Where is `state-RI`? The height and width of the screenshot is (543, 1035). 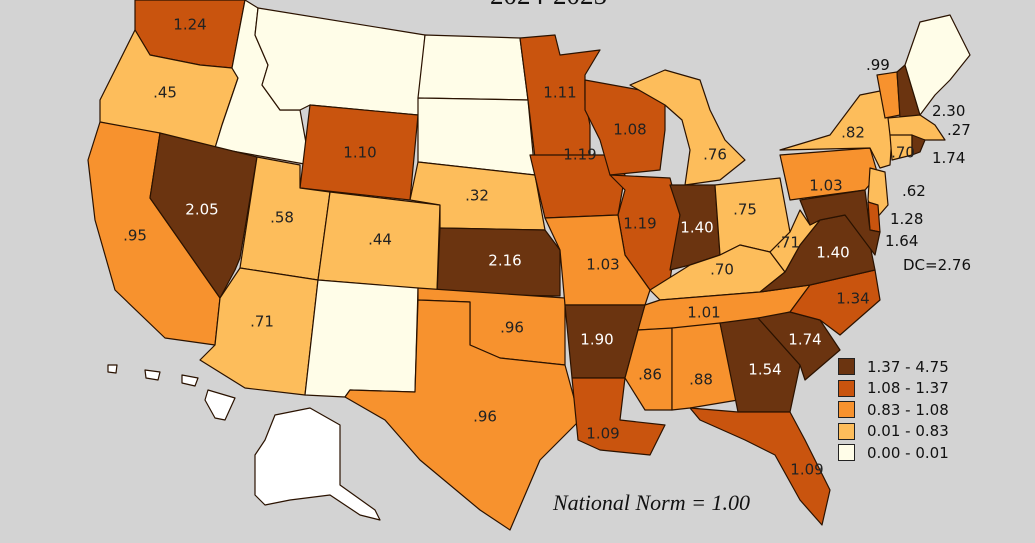
state-RI is located at coordinates (918, 145).